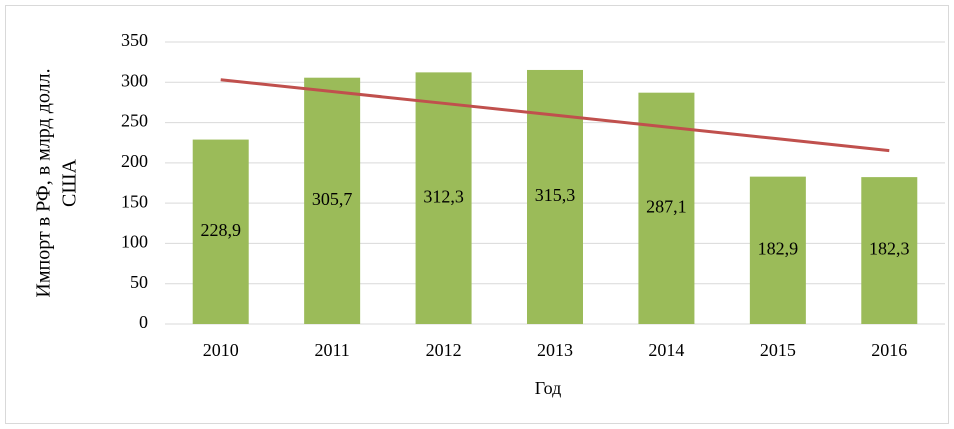  What do you see at coordinates (221, 350) in the screenshot?
I see `x-tick-label: 2010` at bounding box center [221, 350].